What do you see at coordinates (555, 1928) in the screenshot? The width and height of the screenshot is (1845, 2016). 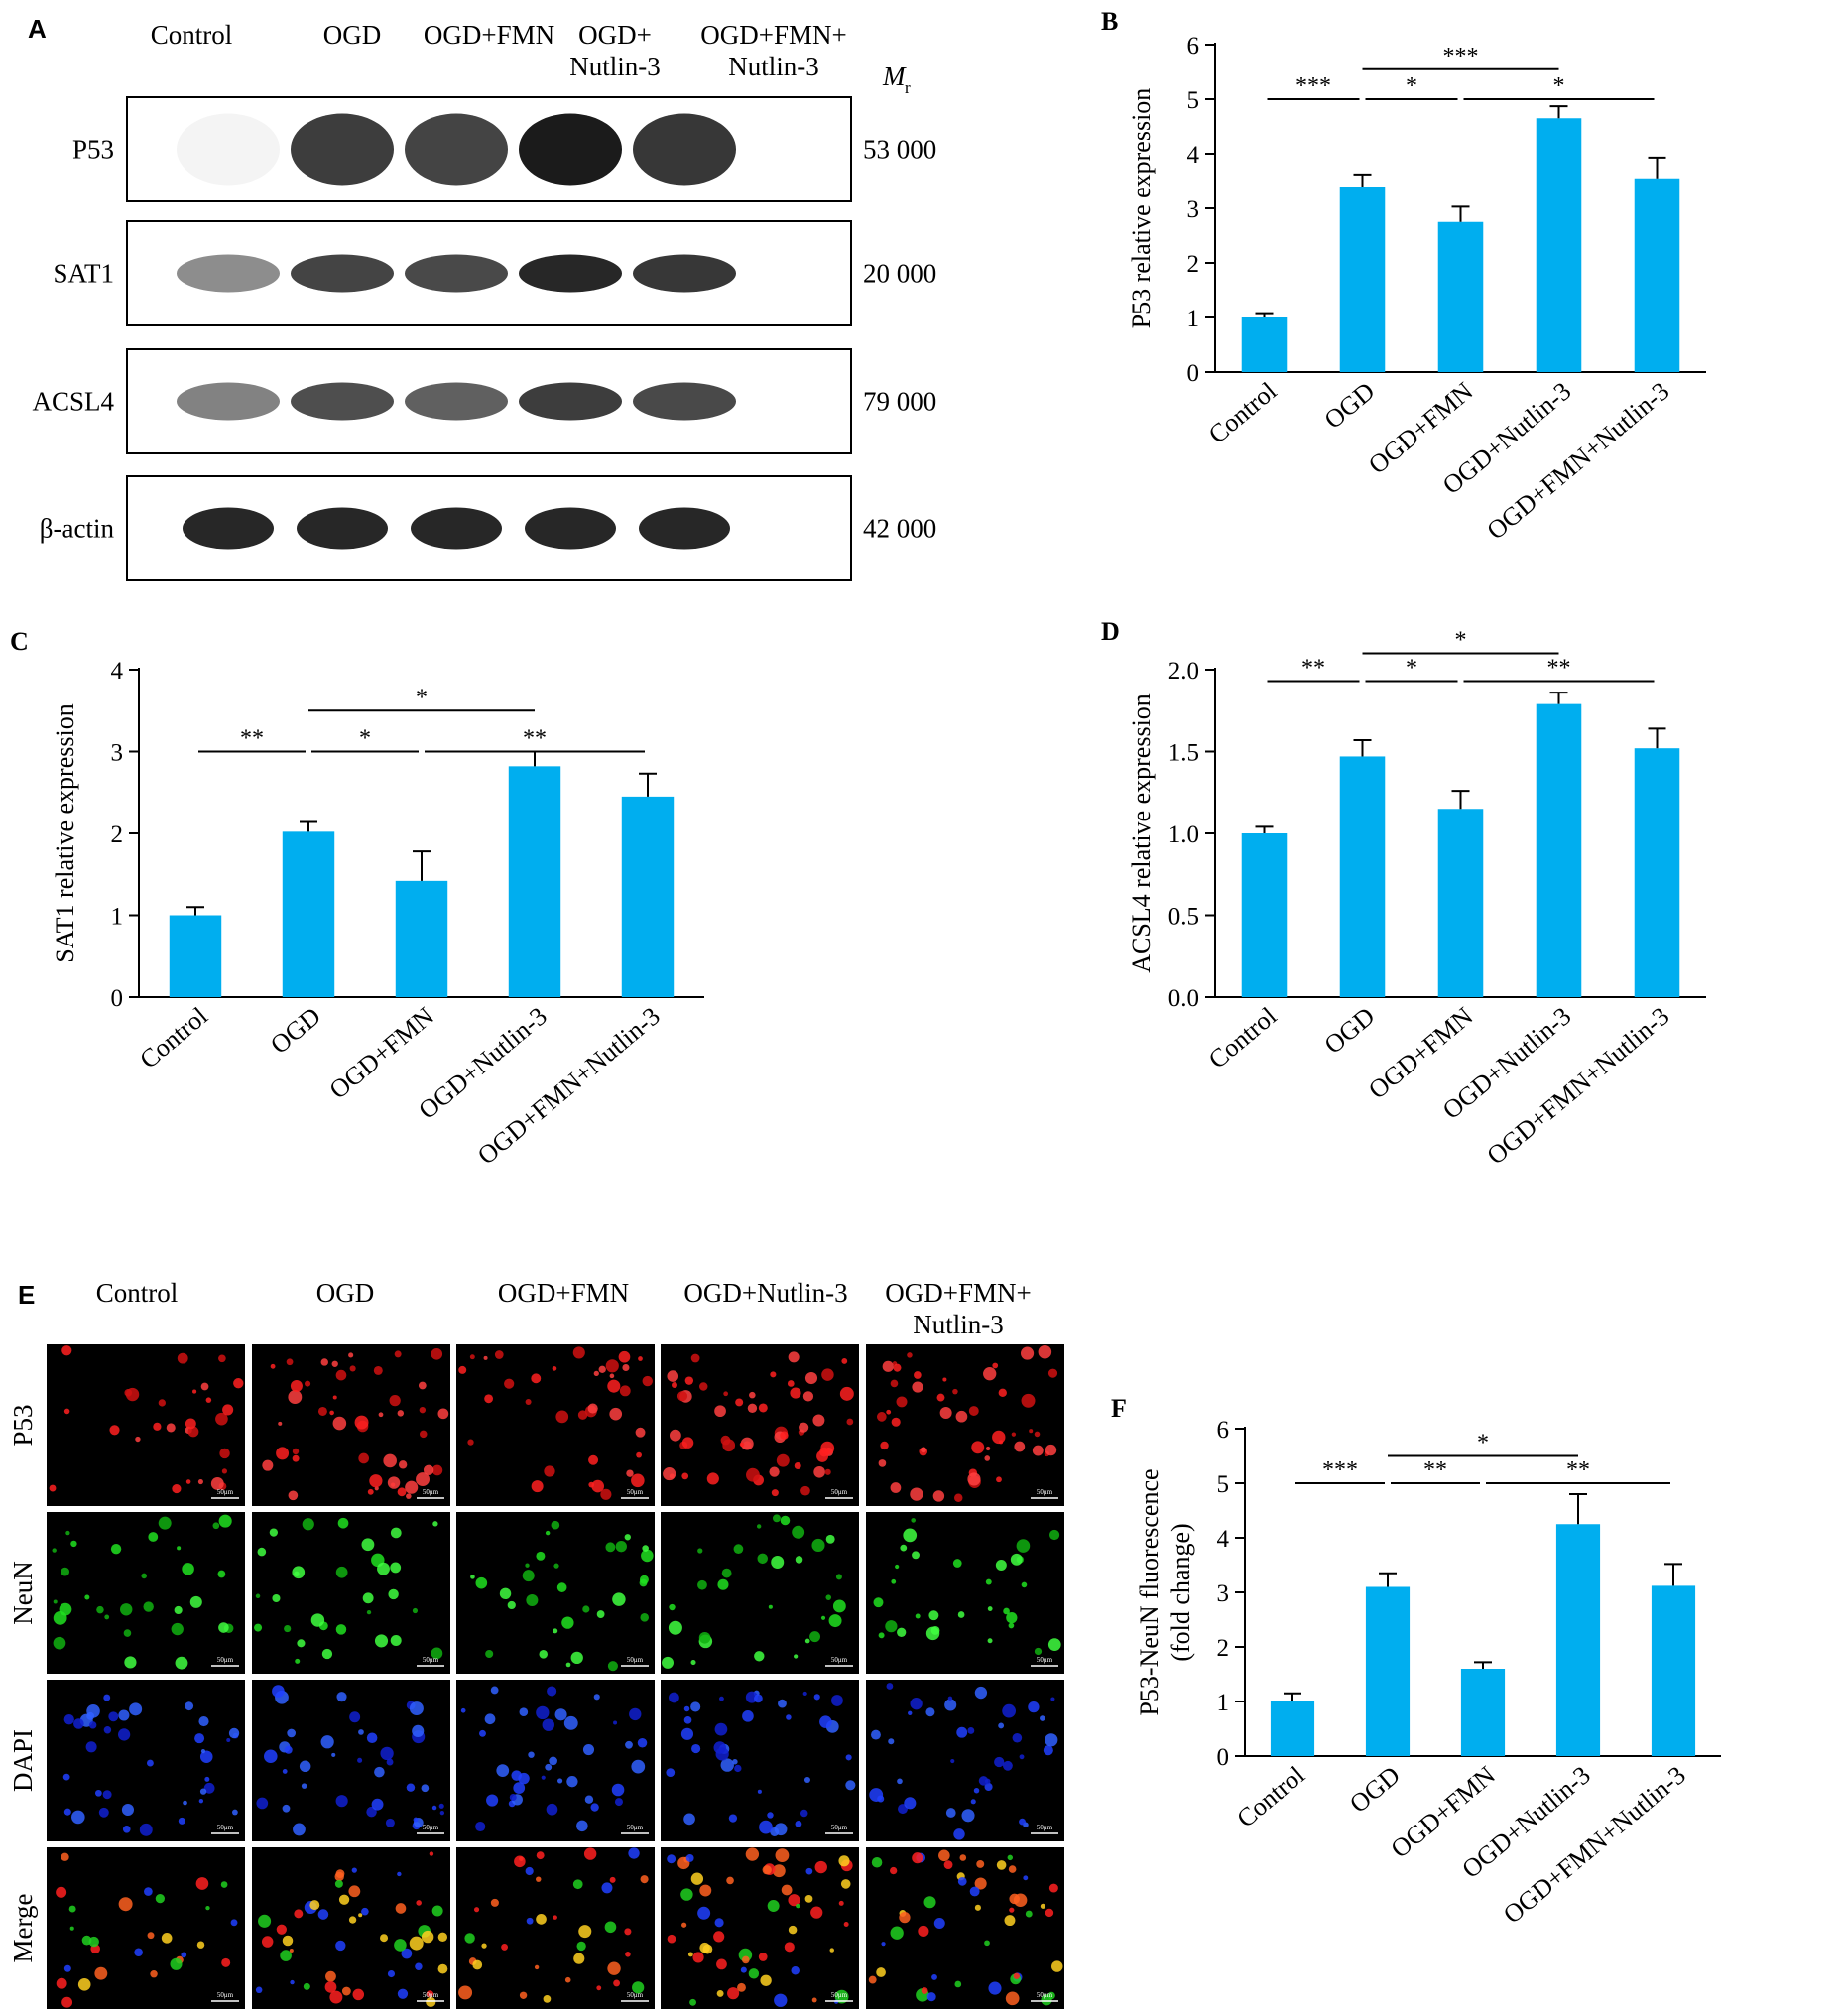 I see `if-image-tile` at bounding box center [555, 1928].